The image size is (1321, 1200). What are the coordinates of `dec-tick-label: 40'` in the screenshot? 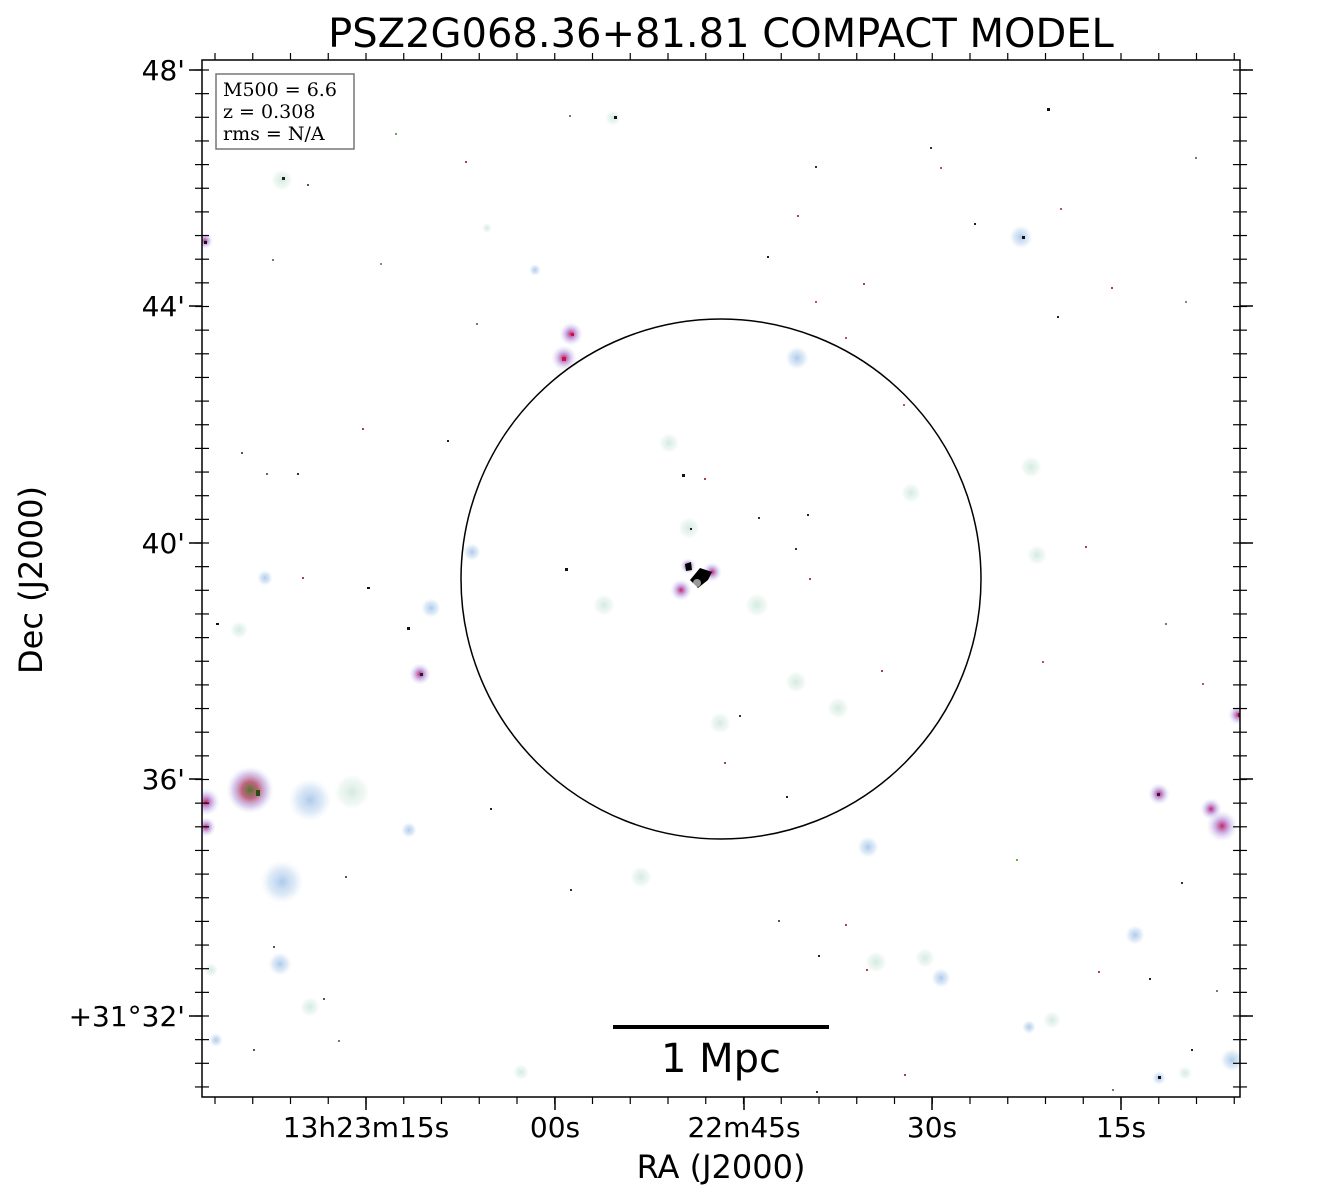 It's located at (163, 543).